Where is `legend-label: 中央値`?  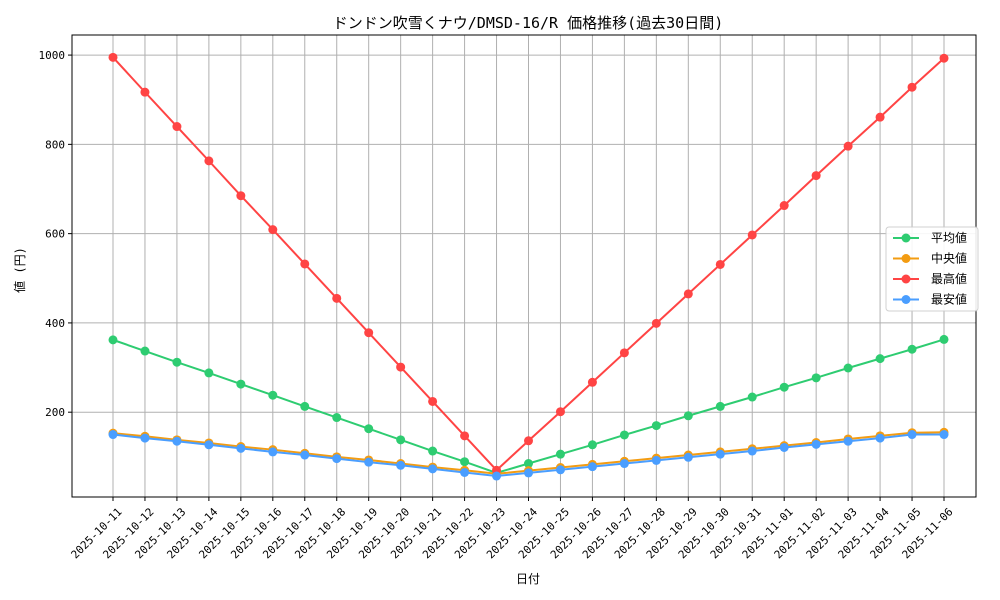 legend-label: 中央値 is located at coordinates (949, 258).